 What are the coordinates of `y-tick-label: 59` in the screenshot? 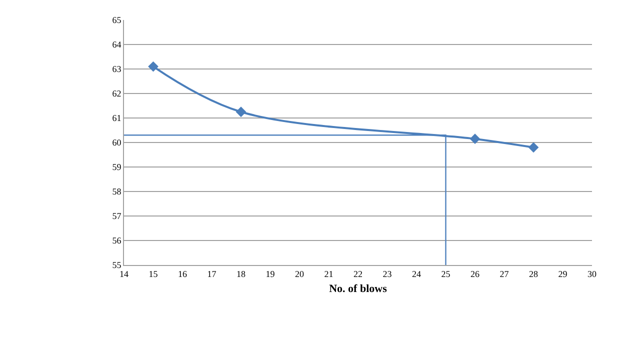 It's located at (117, 167).